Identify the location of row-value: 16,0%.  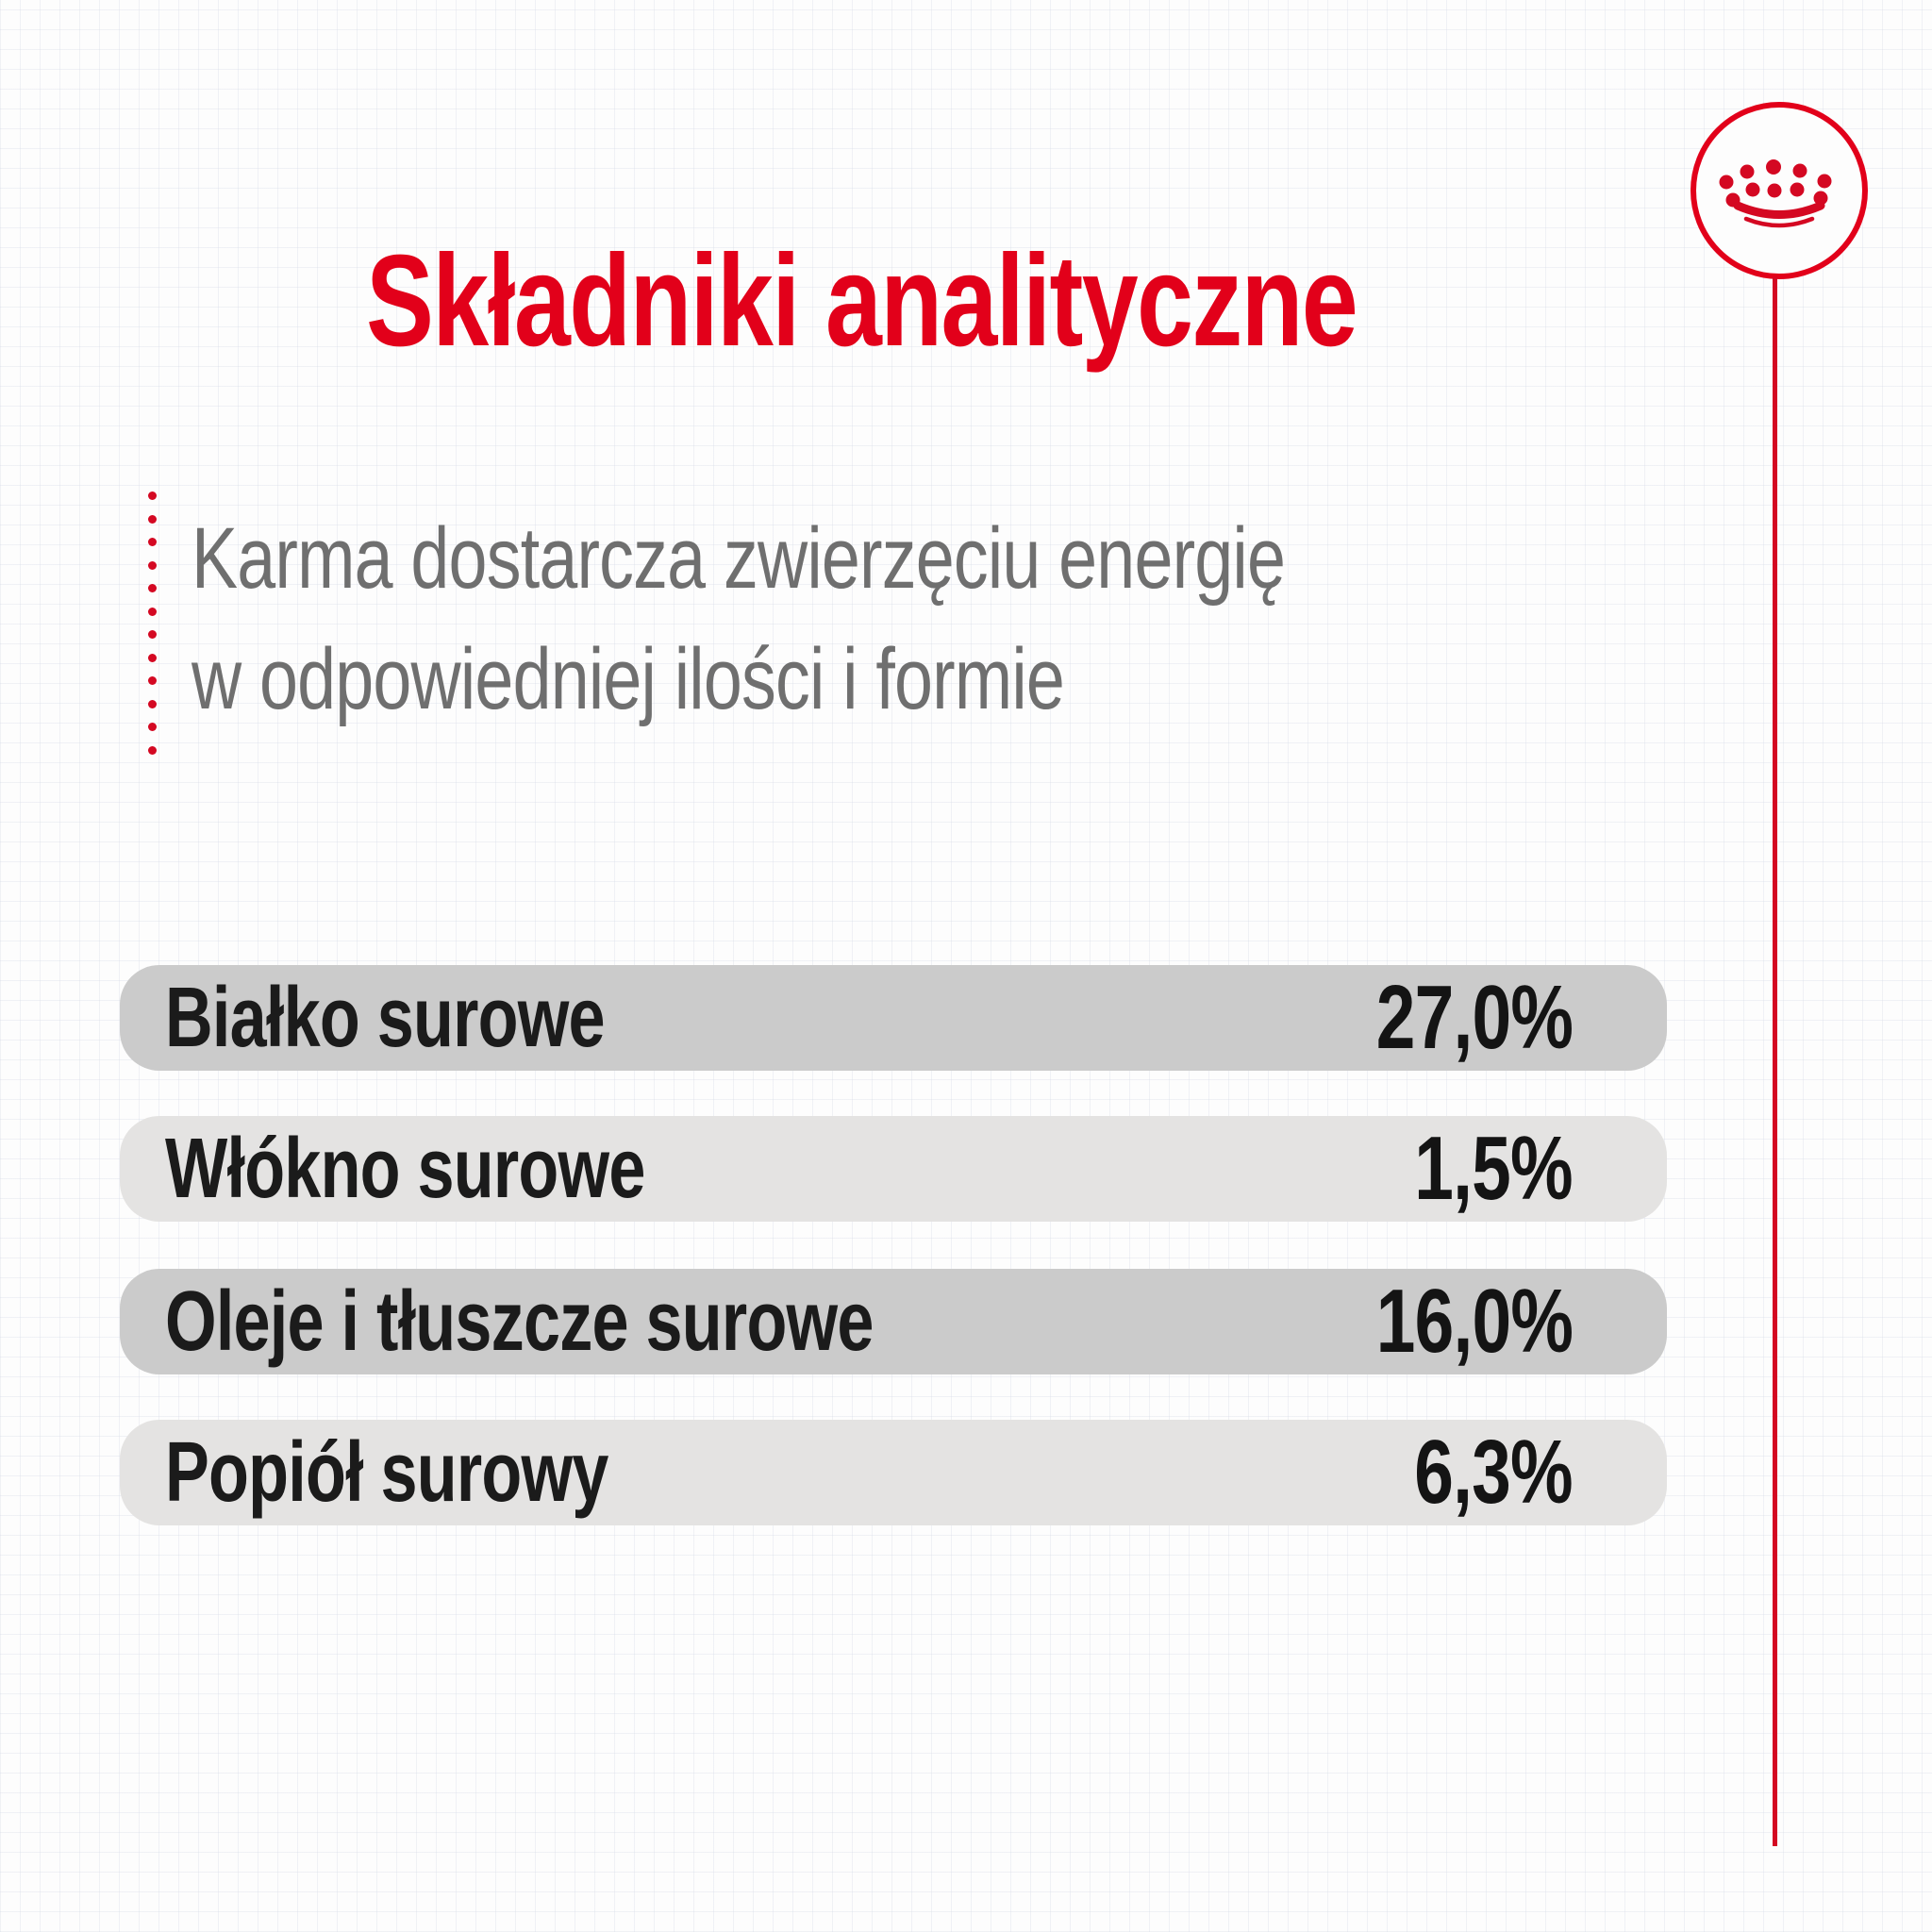
(1474, 1321).